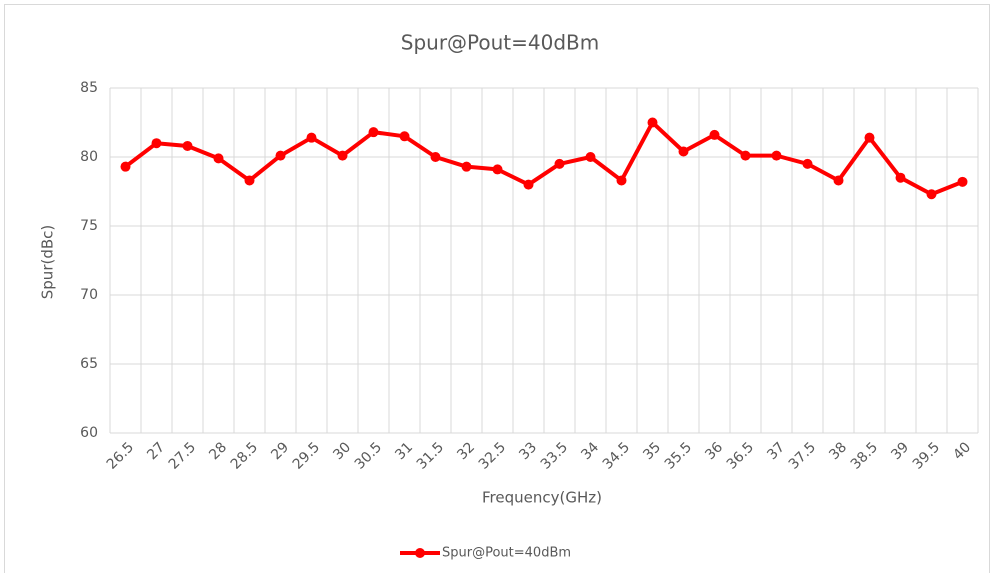 The image size is (994, 573). Describe the element at coordinates (48, 262) in the screenshot. I see `y-axis-label: Spur(dBc)` at that location.